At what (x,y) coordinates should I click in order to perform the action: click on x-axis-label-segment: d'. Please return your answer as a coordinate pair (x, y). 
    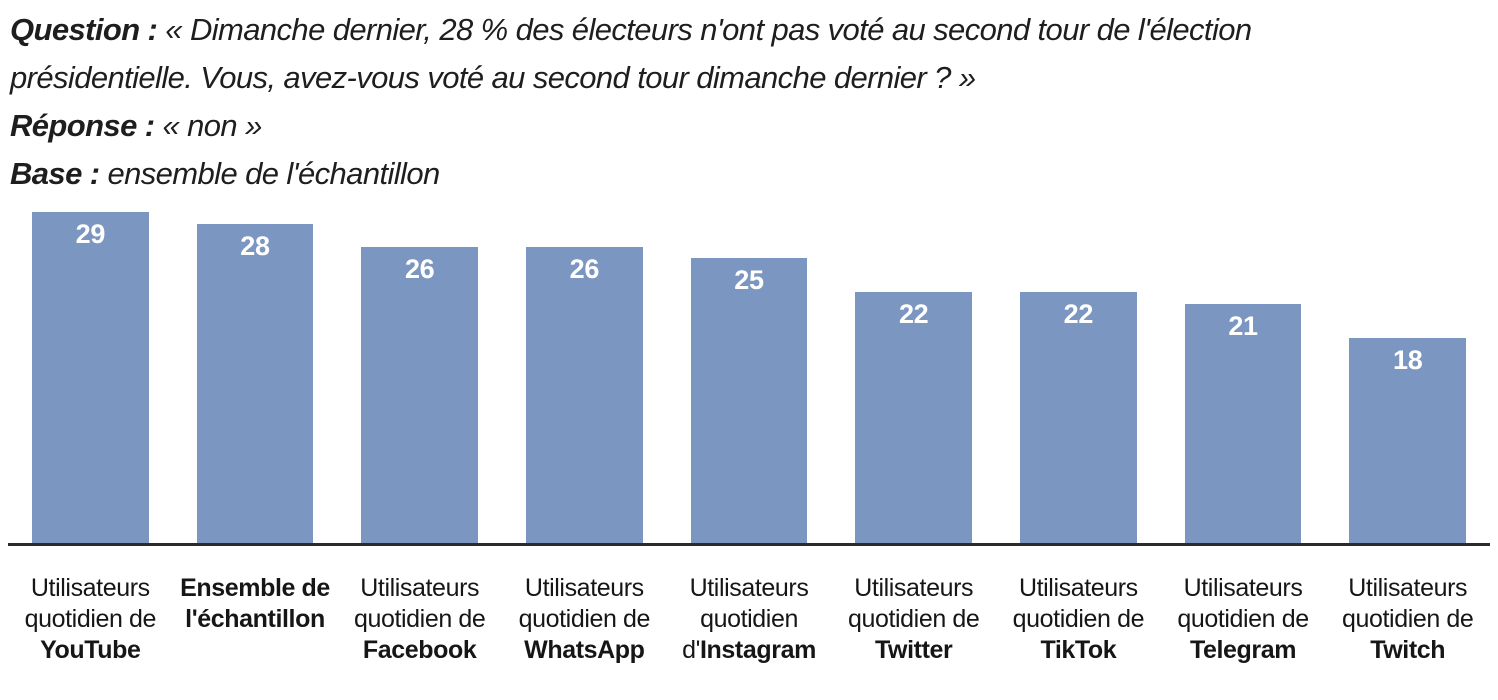
    Looking at the image, I should click on (691, 650).